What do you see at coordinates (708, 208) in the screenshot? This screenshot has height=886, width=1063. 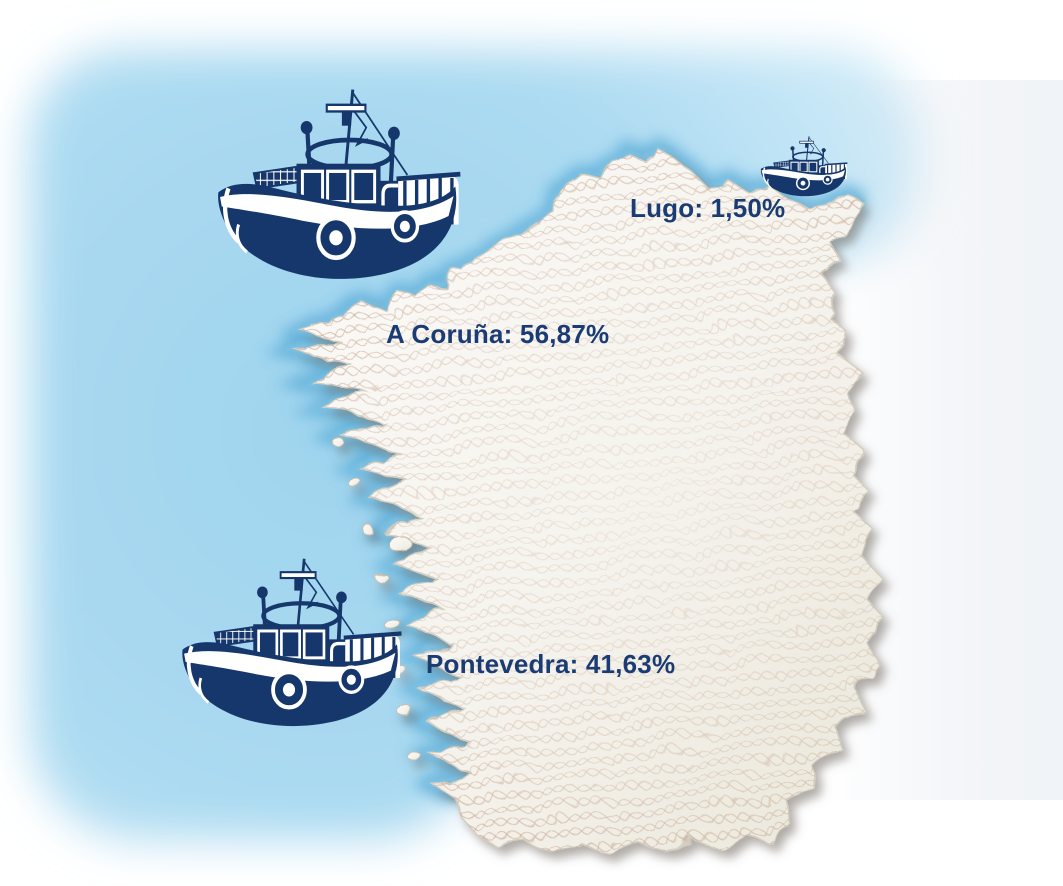 I see `label-lugo: Lugo: 1,50%` at bounding box center [708, 208].